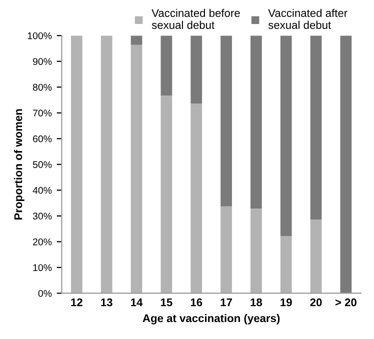  What do you see at coordinates (19, 164) in the screenshot?
I see `y-axis-title: Proportion of women` at bounding box center [19, 164].